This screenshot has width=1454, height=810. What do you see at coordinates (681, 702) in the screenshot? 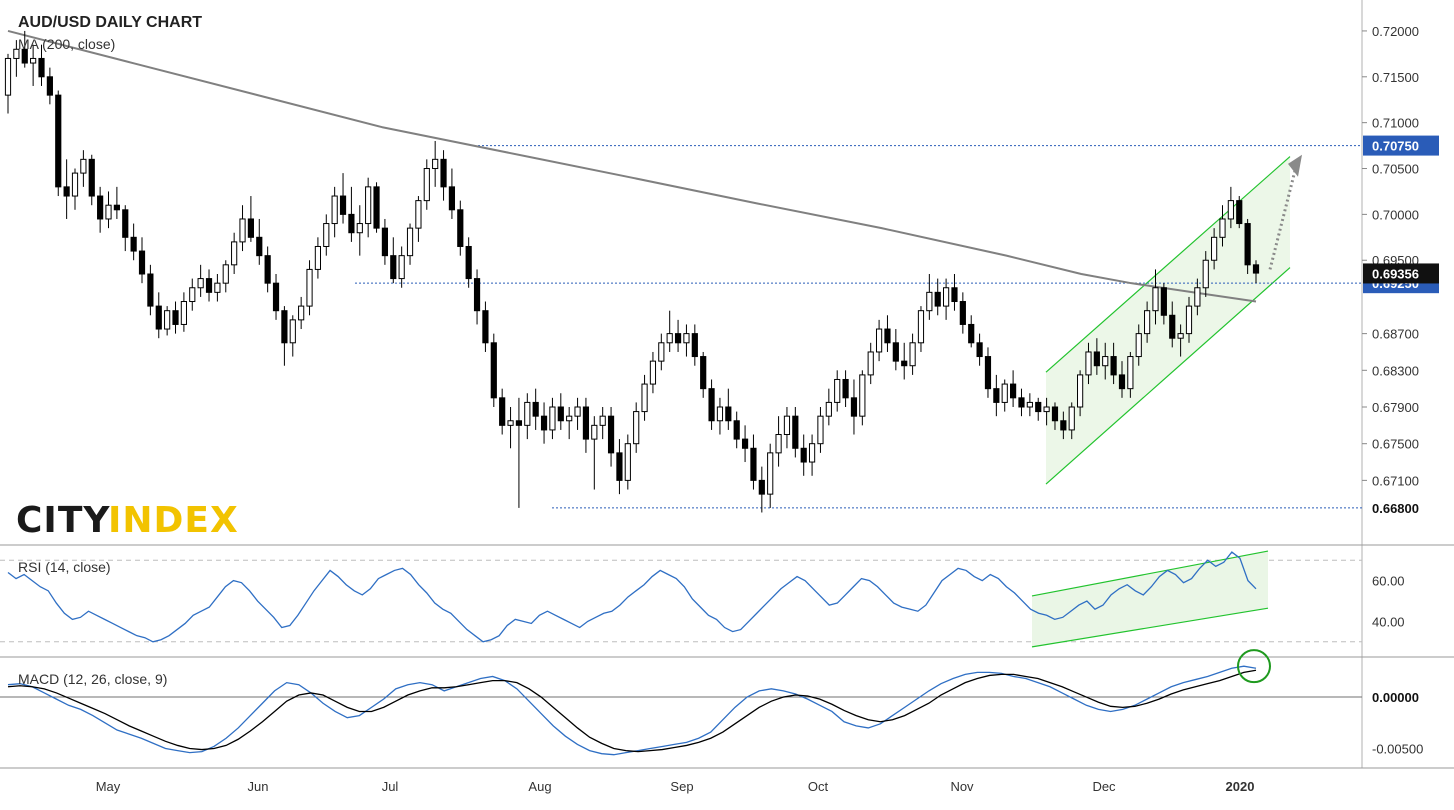
I see `macd-indicator` at bounding box center [681, 702].